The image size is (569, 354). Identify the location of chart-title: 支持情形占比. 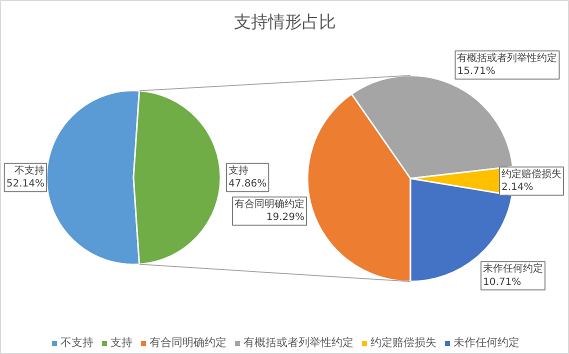
(285, 22).